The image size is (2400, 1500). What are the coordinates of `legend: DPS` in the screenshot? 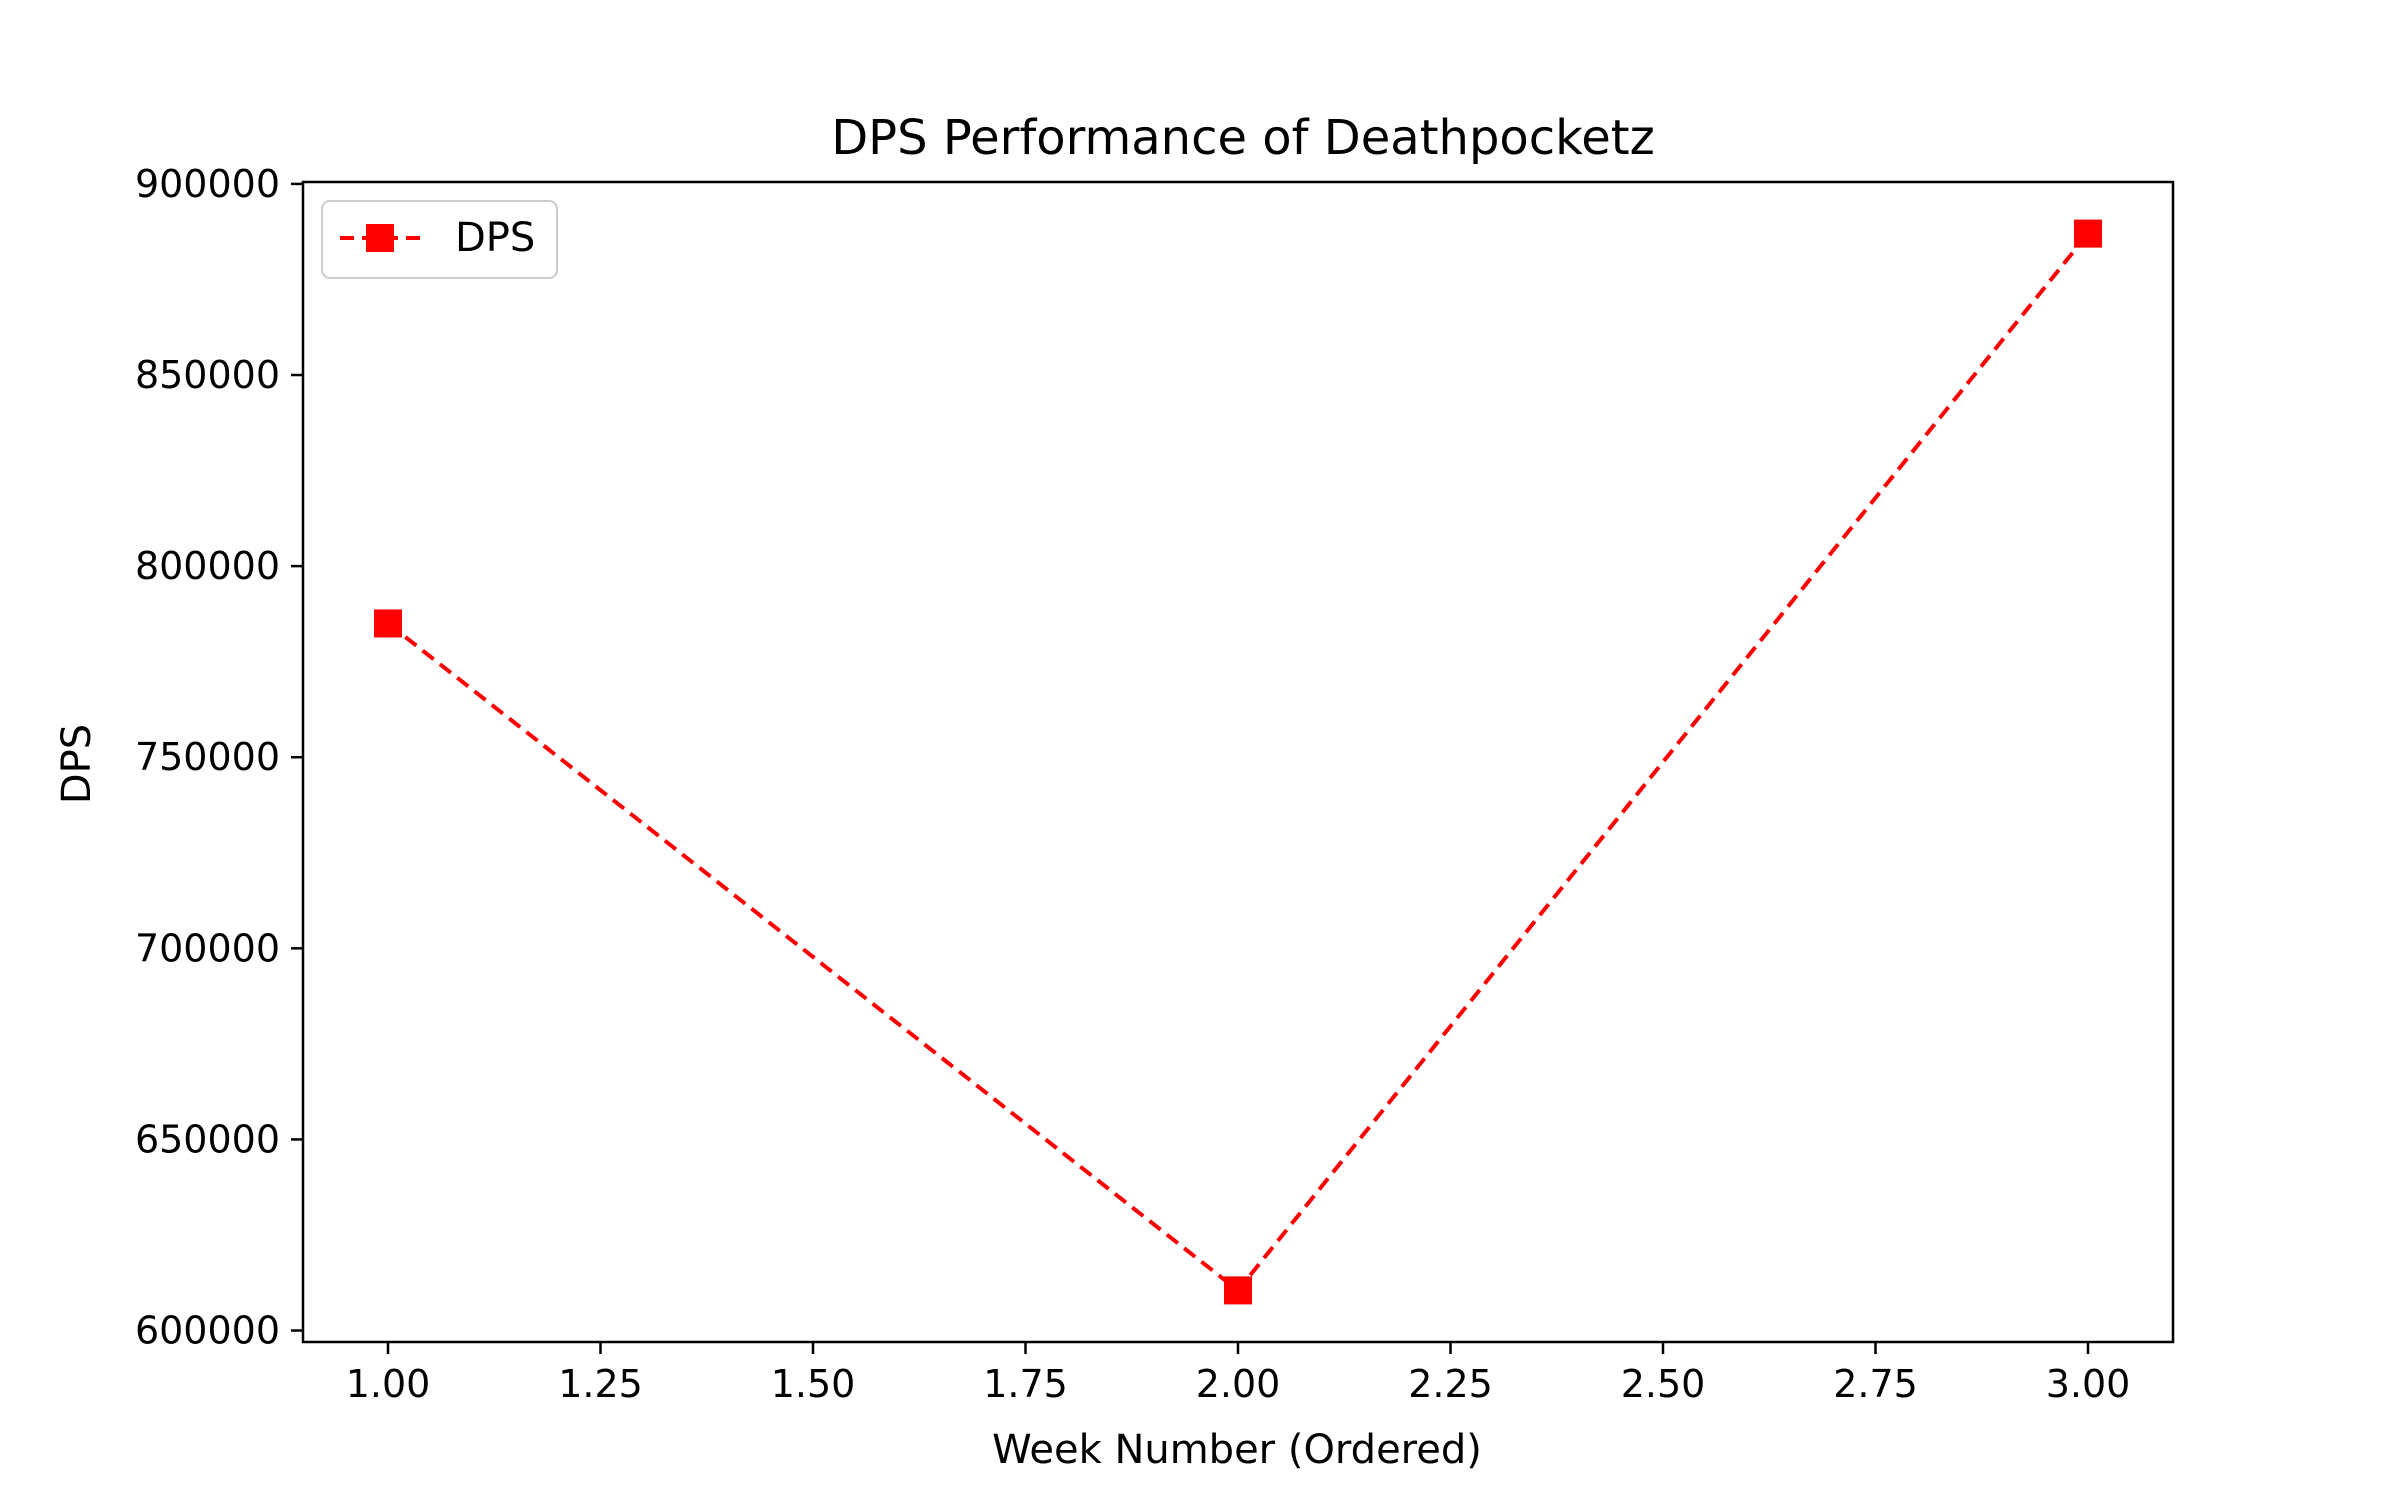 It's located at (439, 239).